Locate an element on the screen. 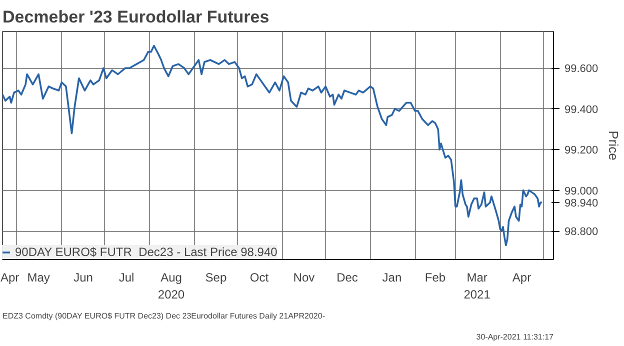 This screenshot has height=346, width=624. x-tick-label: Oct is located at coordinates (260, 277).